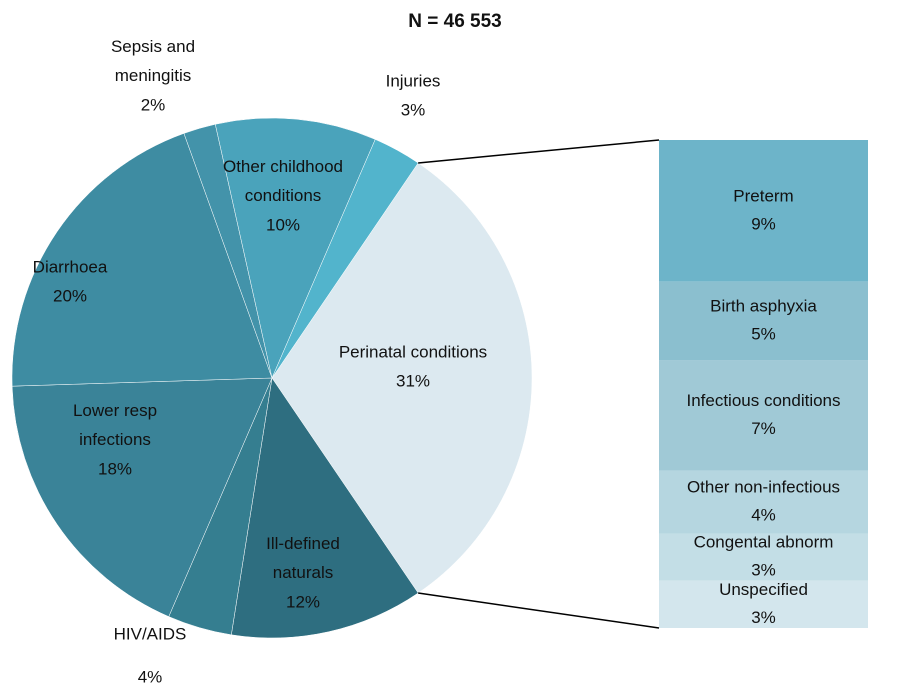 Image resolution: width=909 pixels, height=686 pixels. Describe the element at coordinates (303, 558) in the screenshot. I see `slice-label: Ill-defined naturals` at that location.